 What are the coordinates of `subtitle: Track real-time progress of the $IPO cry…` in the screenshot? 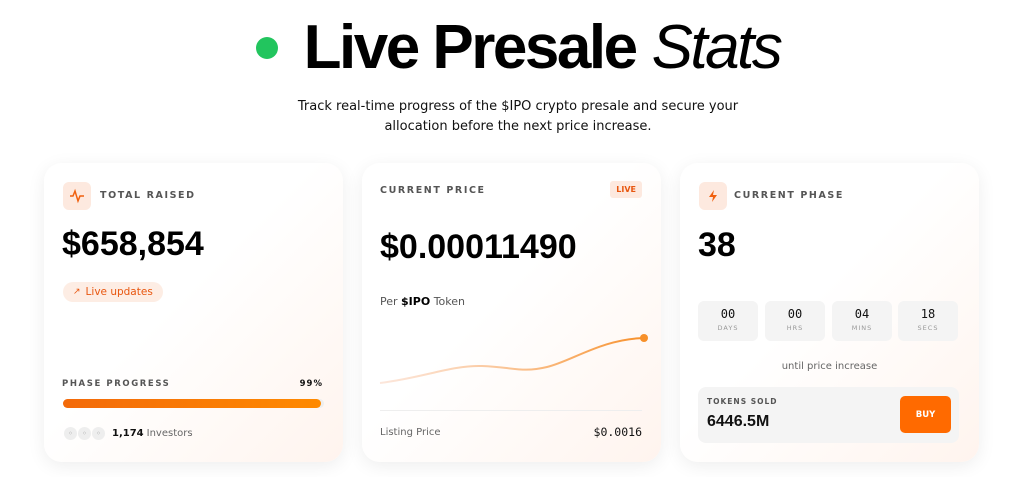 It's located at (518, 117).